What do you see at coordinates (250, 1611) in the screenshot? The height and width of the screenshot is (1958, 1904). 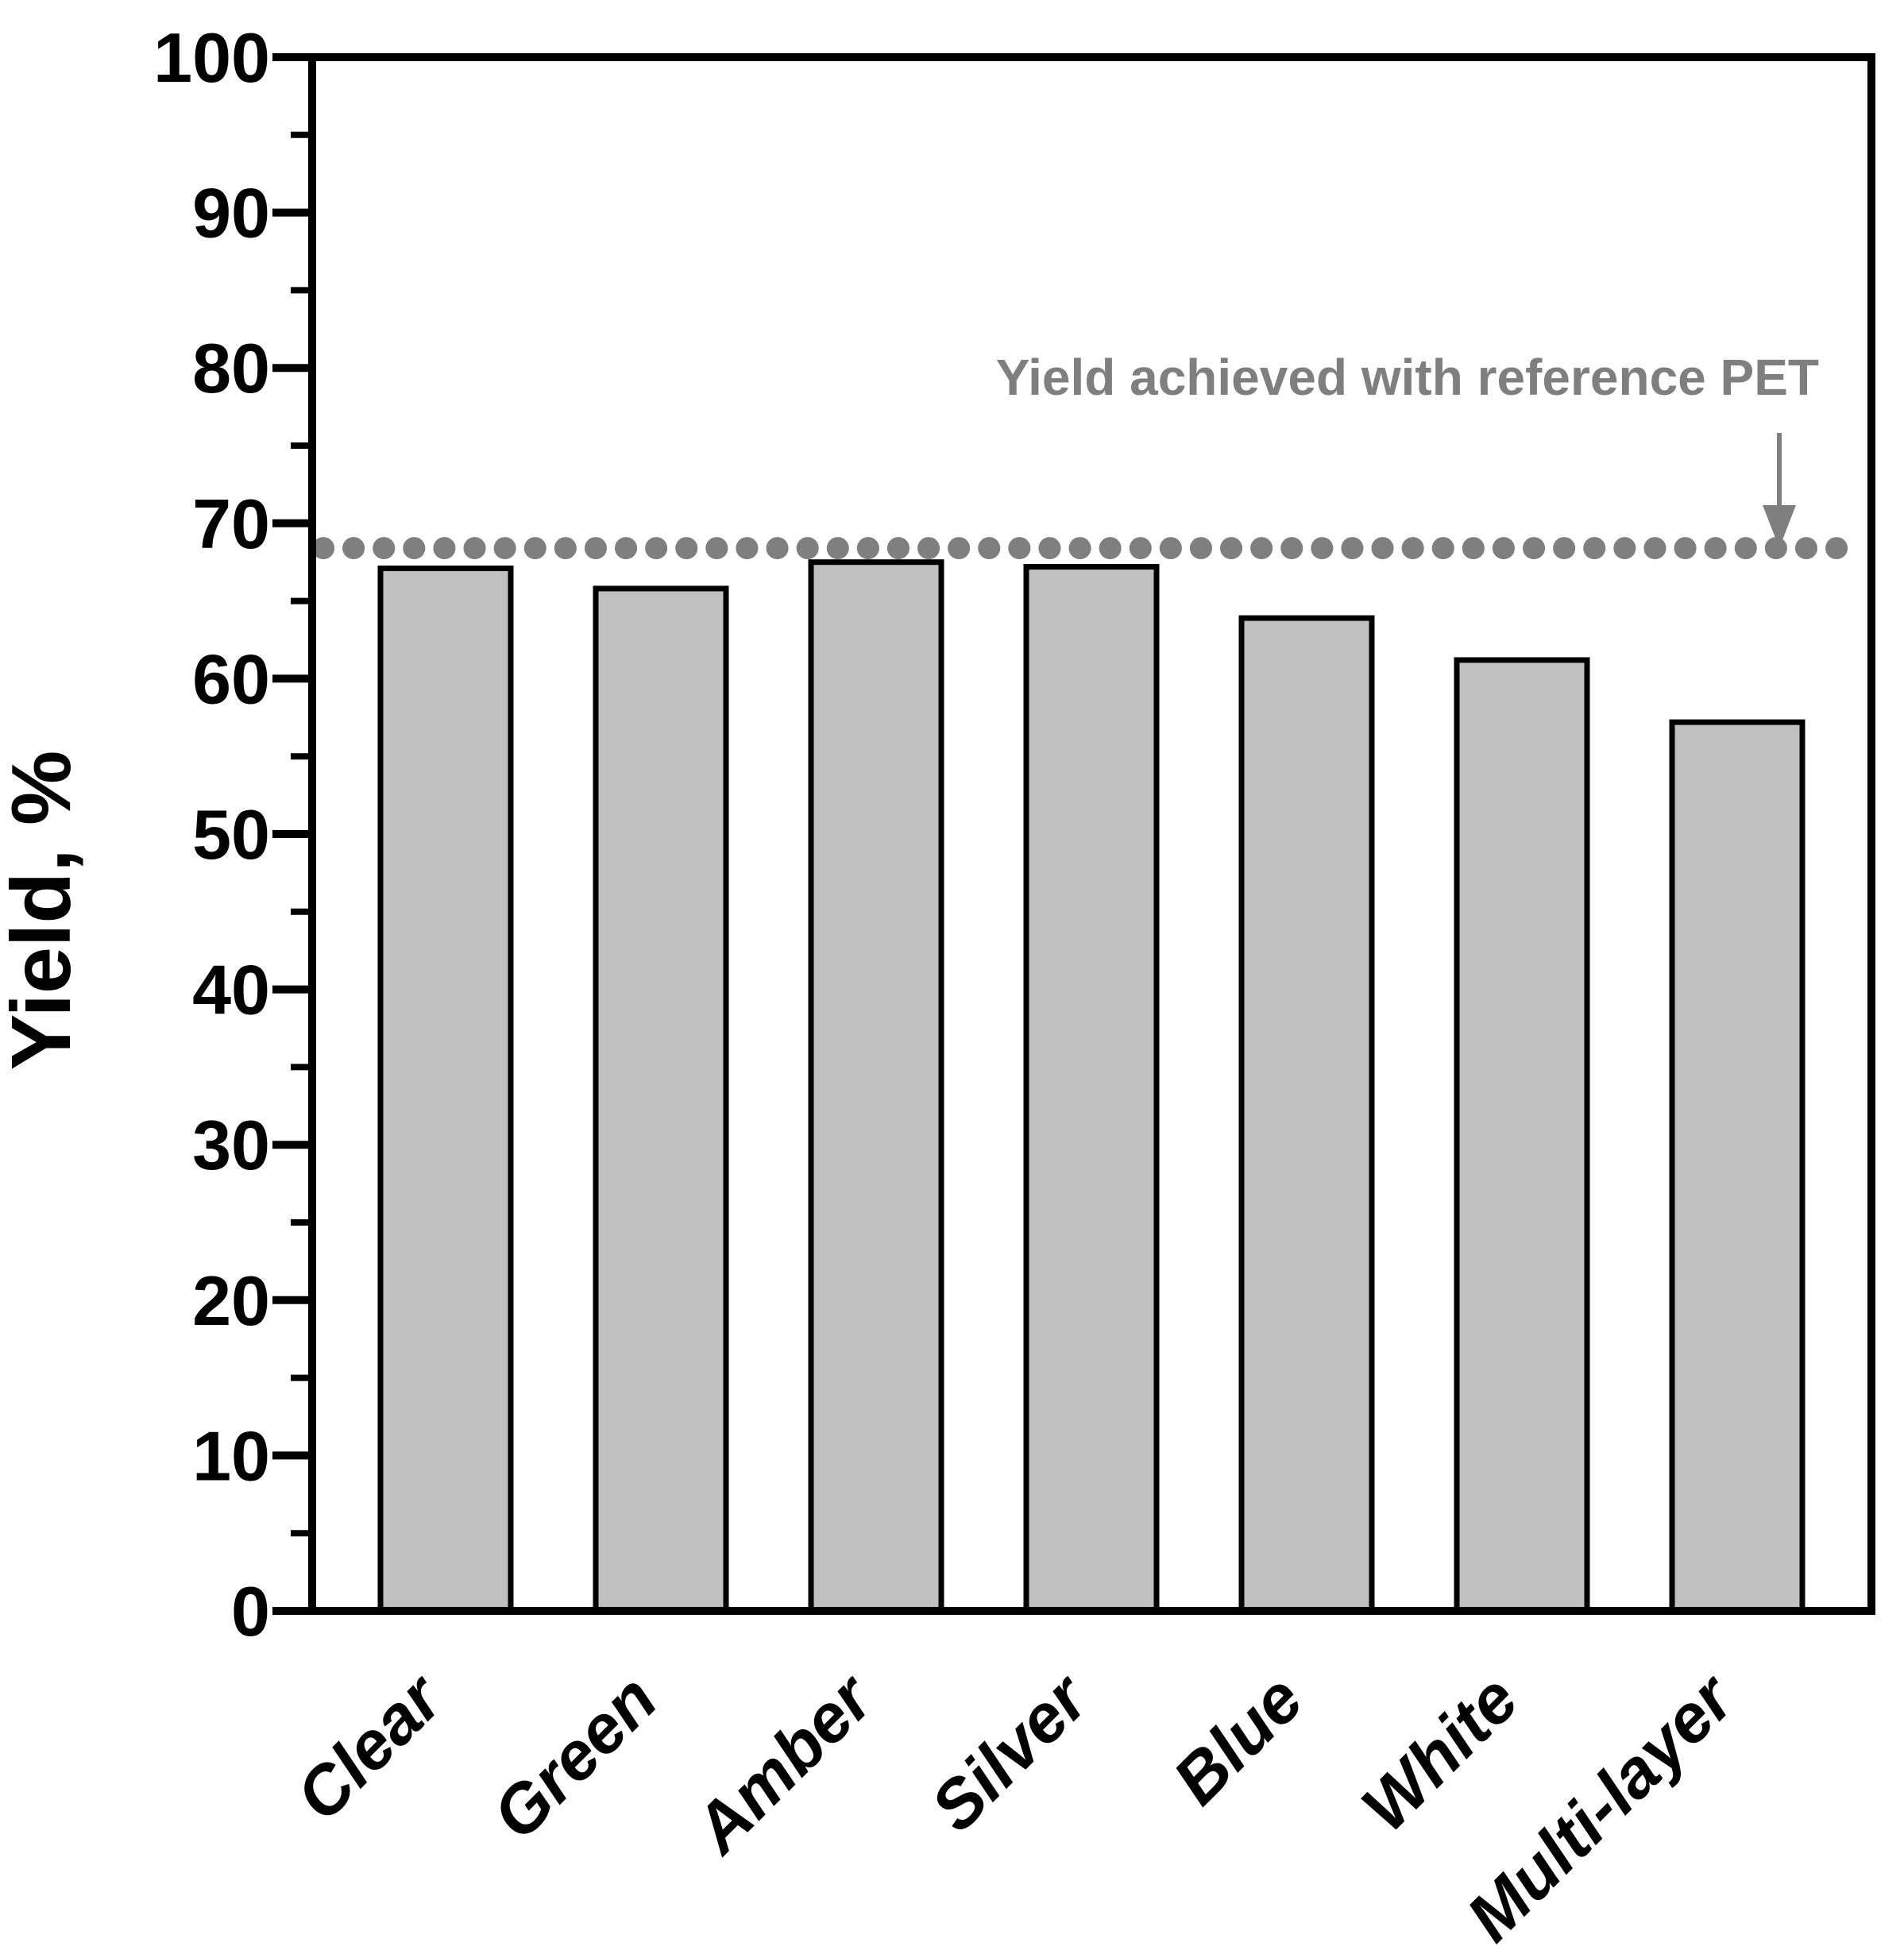 I see `y-tick-label: 0` at bounding box center [250, 1611].